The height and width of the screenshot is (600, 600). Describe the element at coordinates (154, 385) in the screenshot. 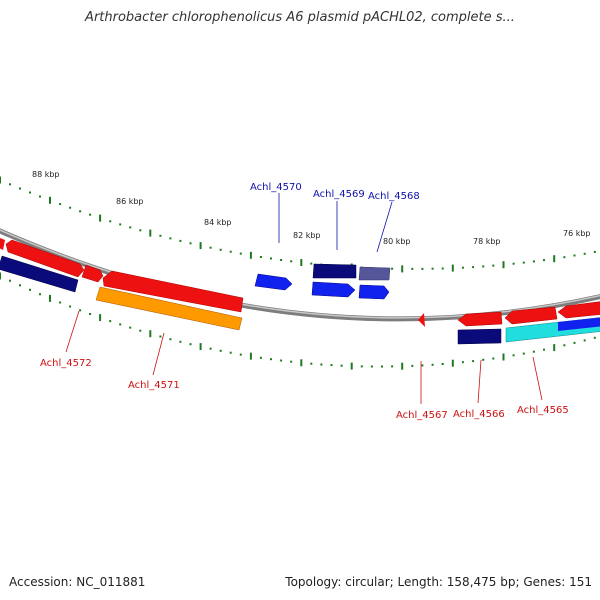

I see `label-achl-4571: Achl_4571` at that location.